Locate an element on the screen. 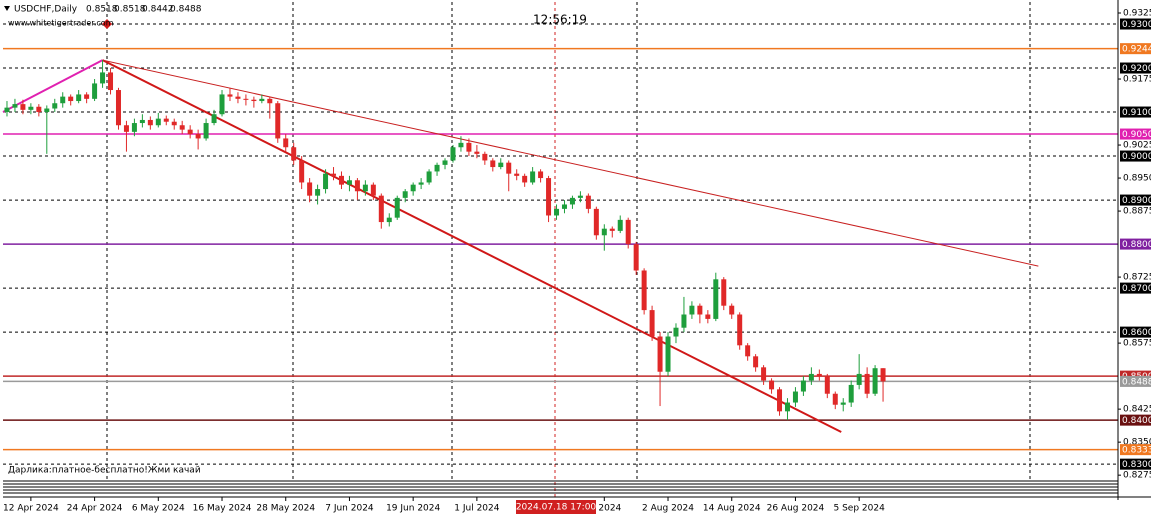  low: 0.8442 is located at coordinates (158, 10).